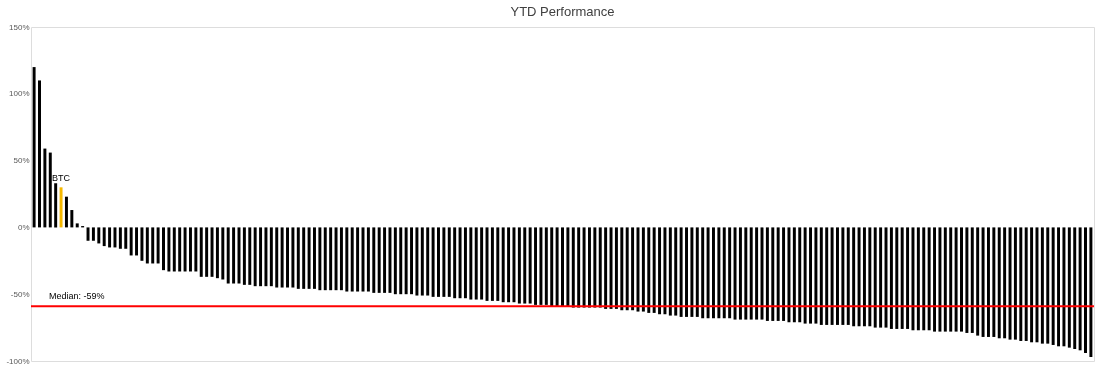  Describe the element at coordinates (20, 294) in the screenshot. I see `y-tick-label: -50%` at that location.